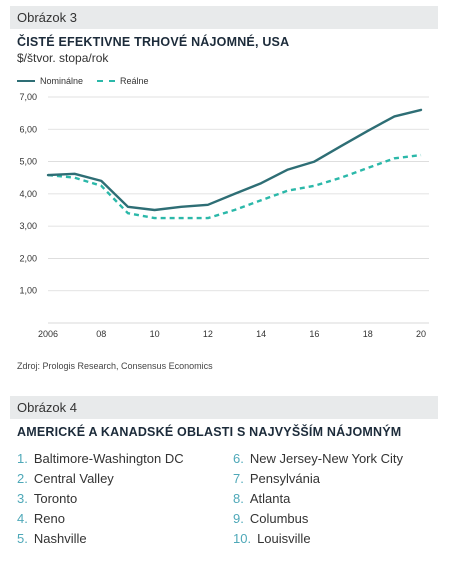  What do you see at coordinates (276, 478) in the screenshot?
I see `region-list-item: 7. Pensylvánia` at bounding box center [276, 478].